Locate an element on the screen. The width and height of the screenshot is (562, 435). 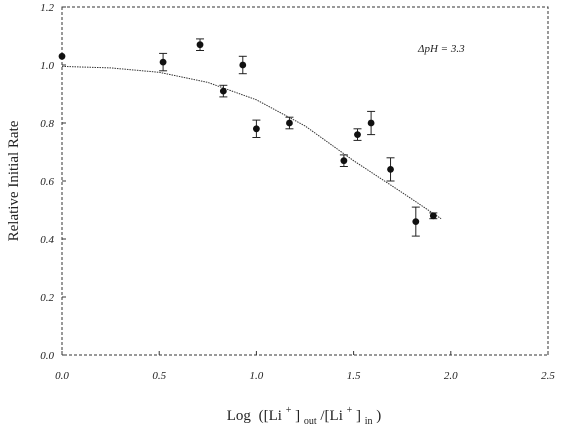
x-tick-label: 0.0 is located at coordinates (62, 376).